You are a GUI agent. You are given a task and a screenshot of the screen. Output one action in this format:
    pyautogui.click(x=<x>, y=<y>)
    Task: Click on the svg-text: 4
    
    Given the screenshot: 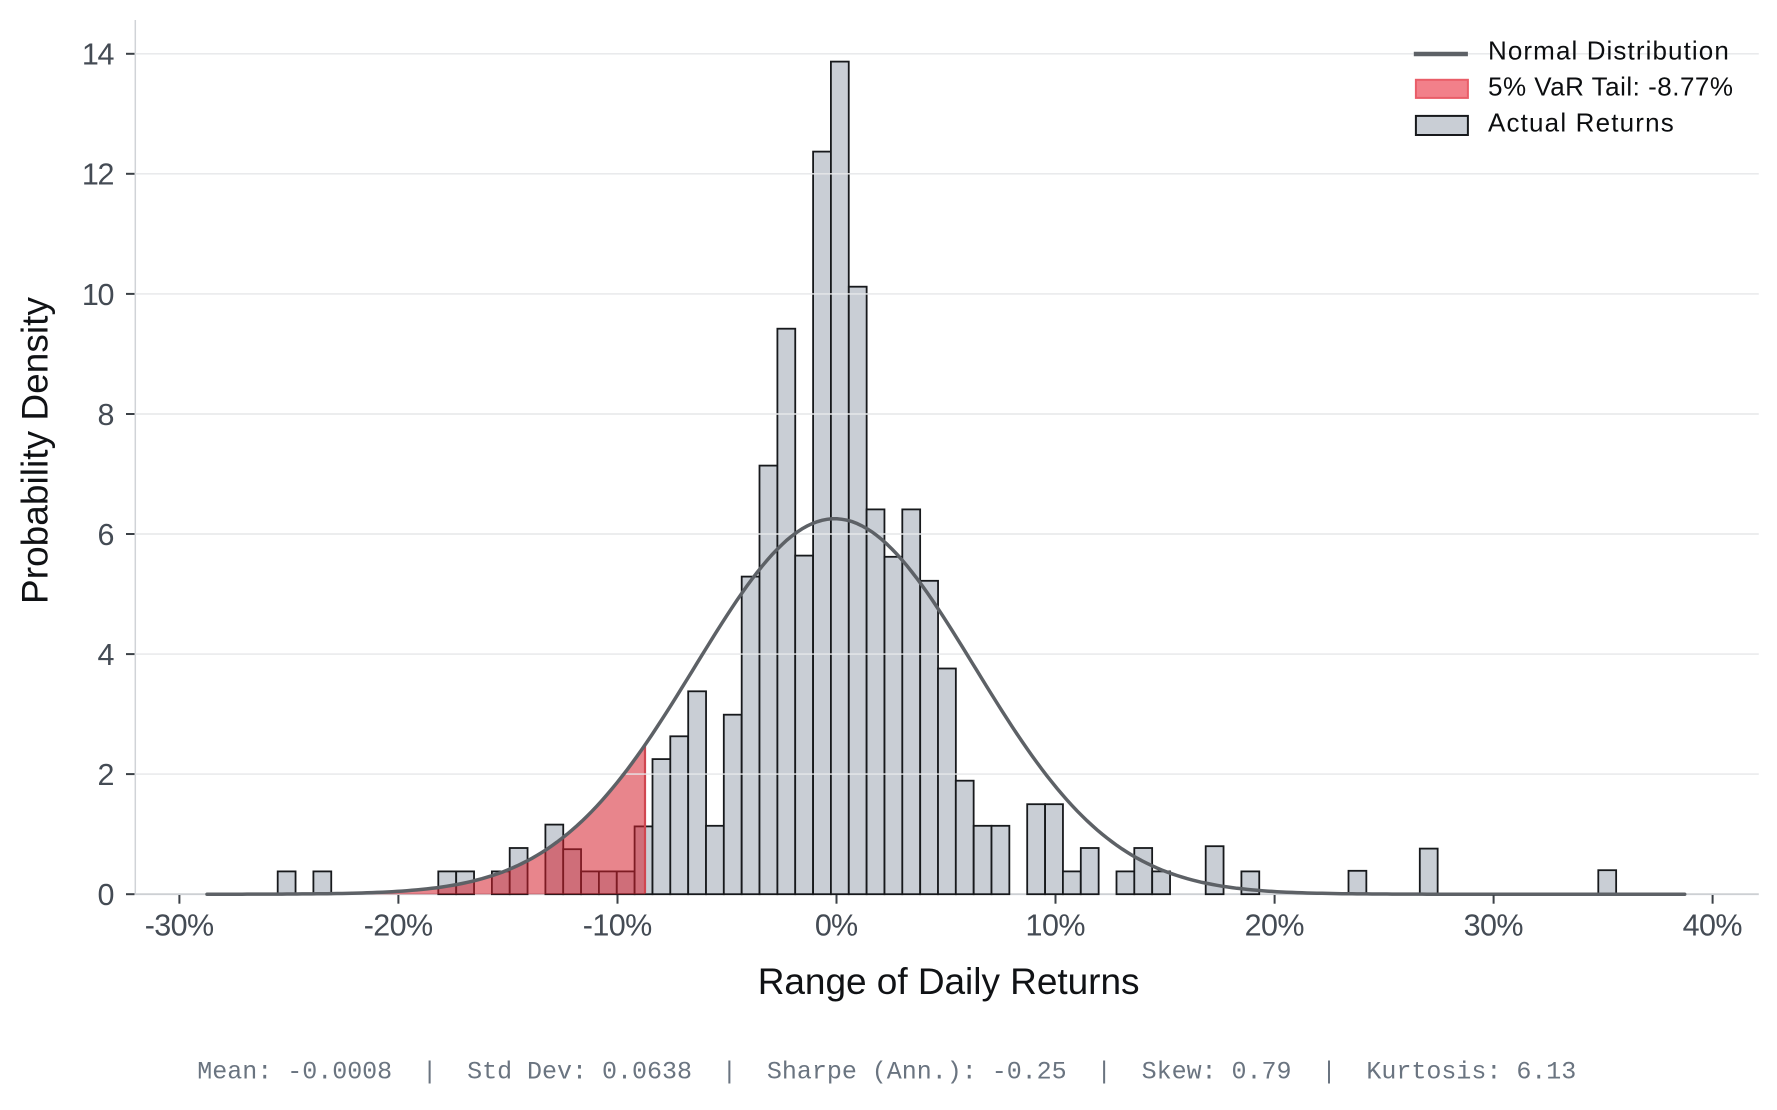 What is the action you would take?
    pyautogui.click(x=106, y=655)
    